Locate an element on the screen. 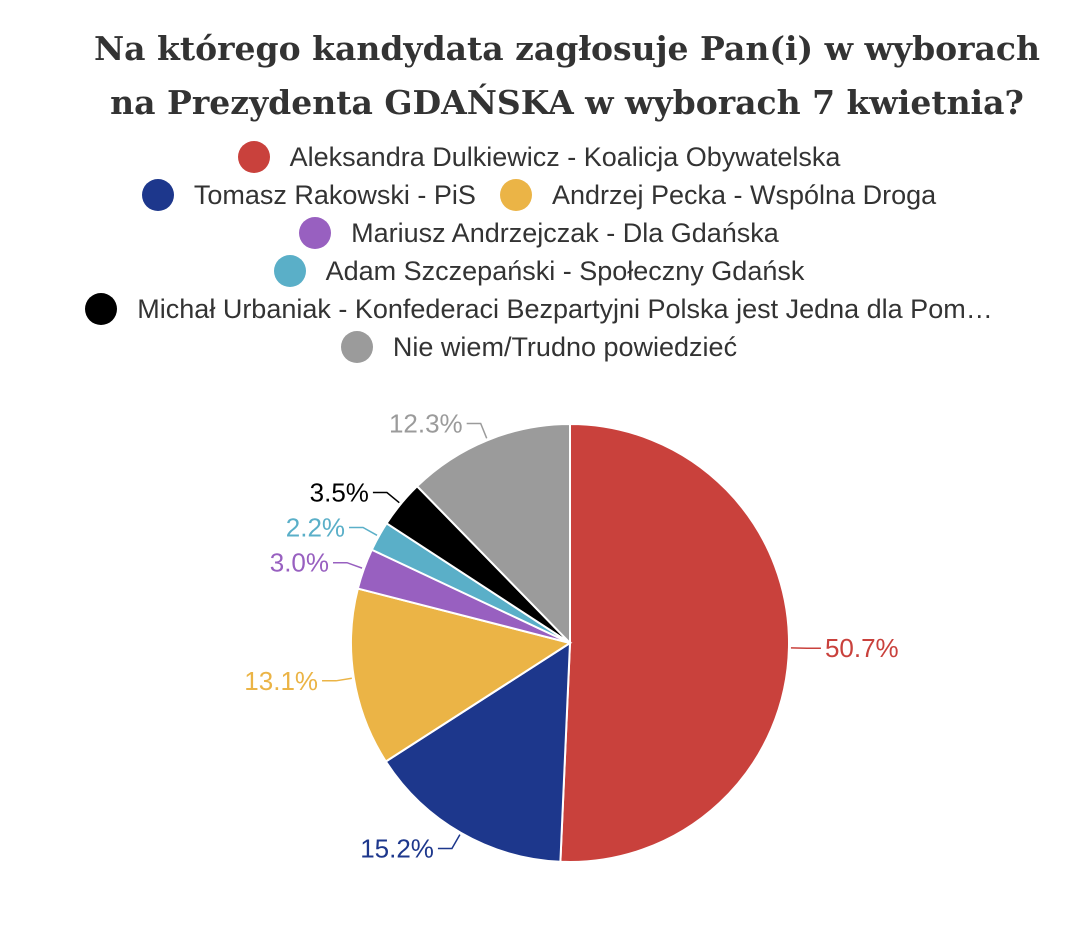 The width and height of the screenshot is (1078, 938). leader-line-andrzejczak is located at coordinates (348, 565).